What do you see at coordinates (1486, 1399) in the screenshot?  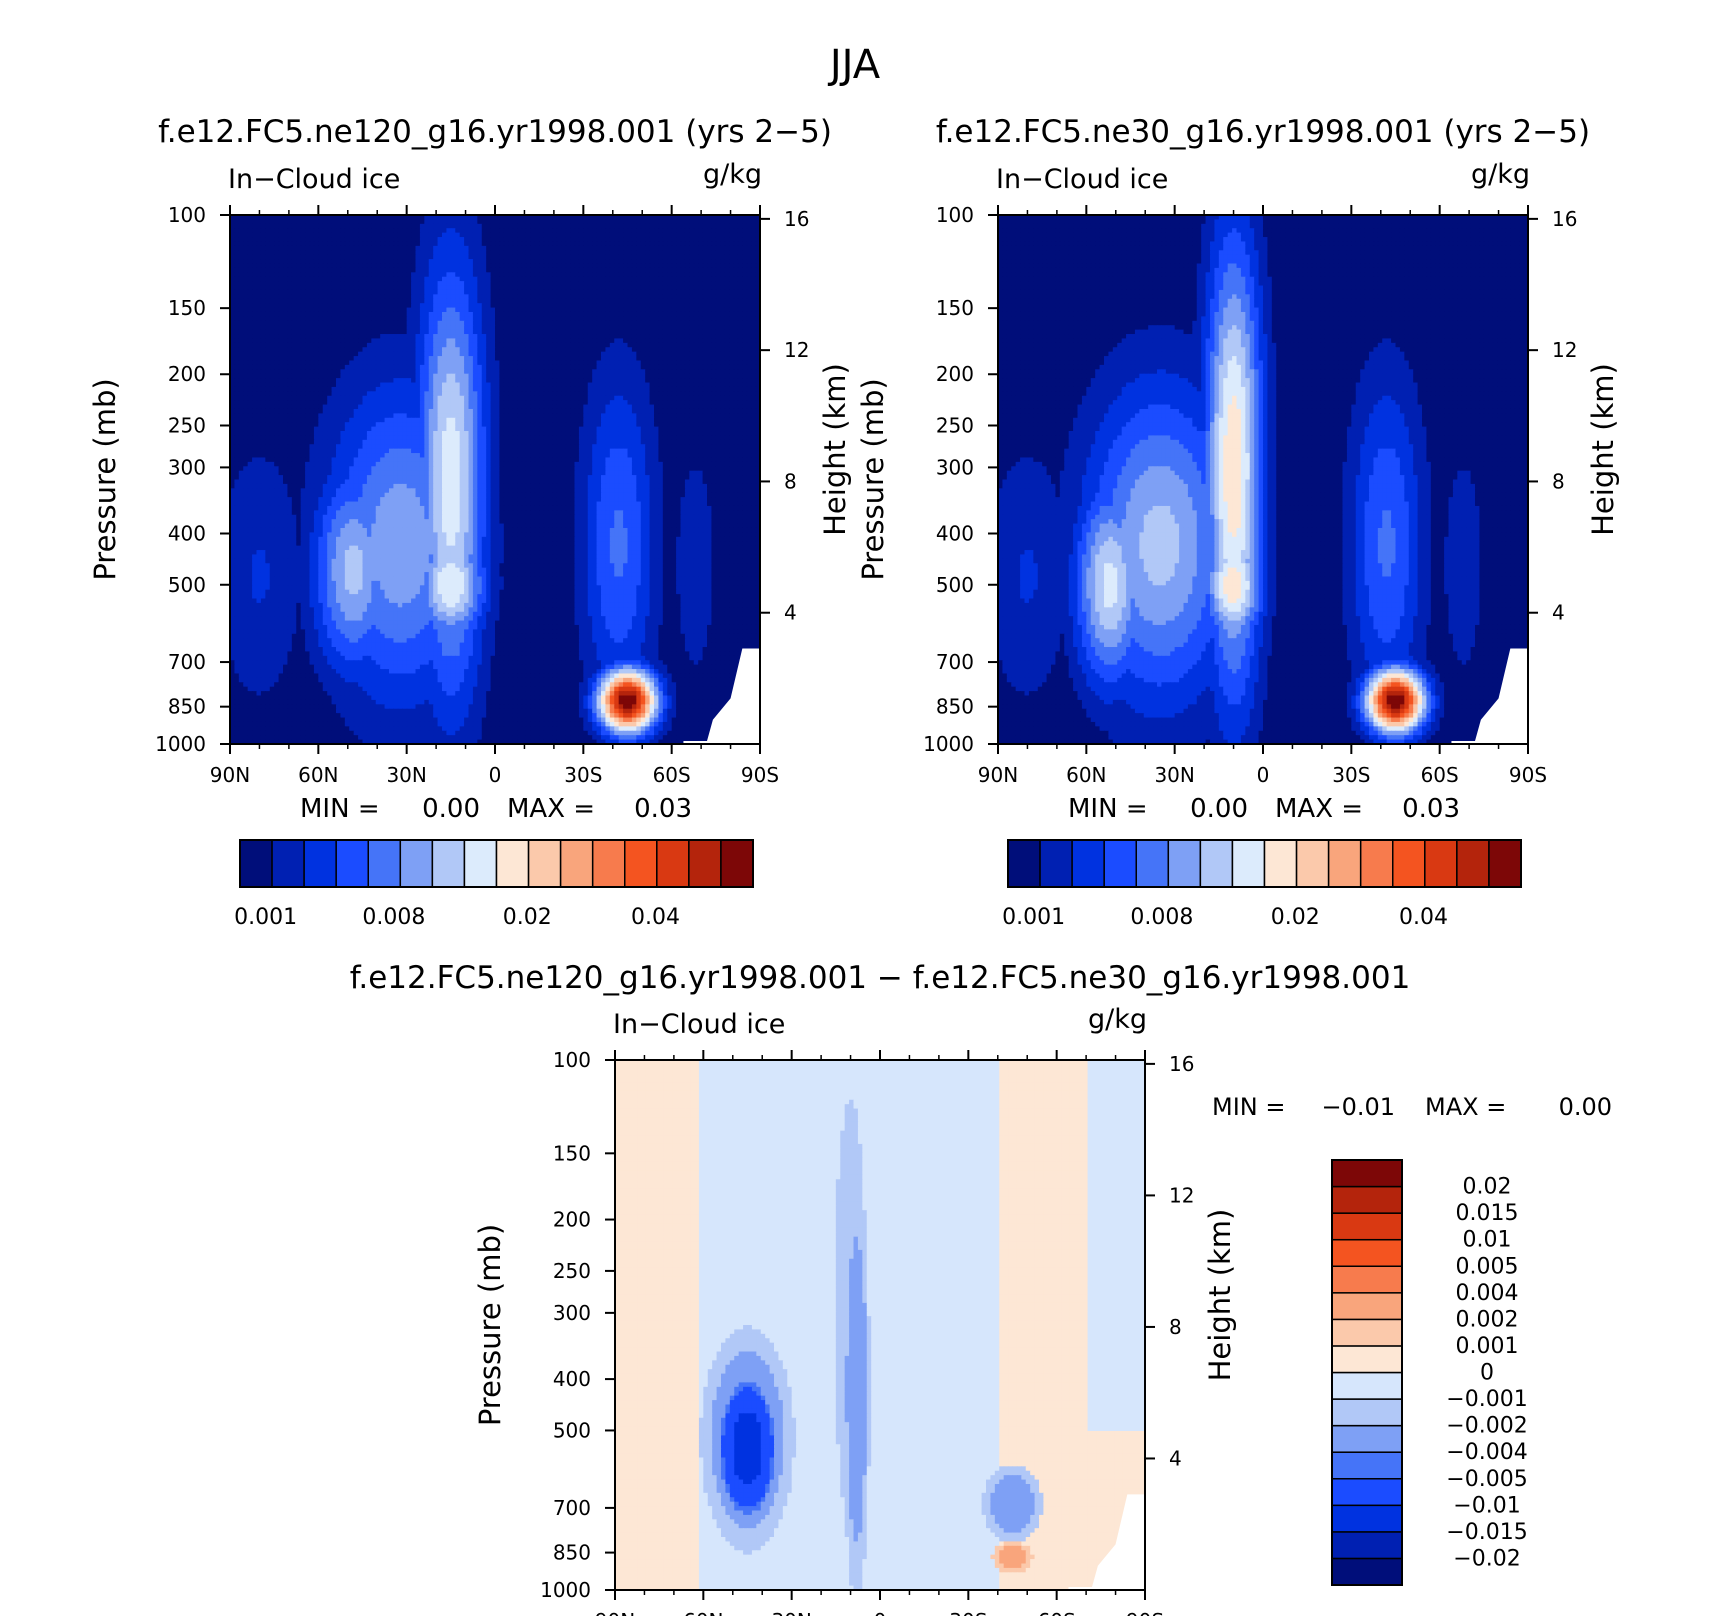 I see `colorbar-label: −0.001` at bounding box center [1486, 1399].